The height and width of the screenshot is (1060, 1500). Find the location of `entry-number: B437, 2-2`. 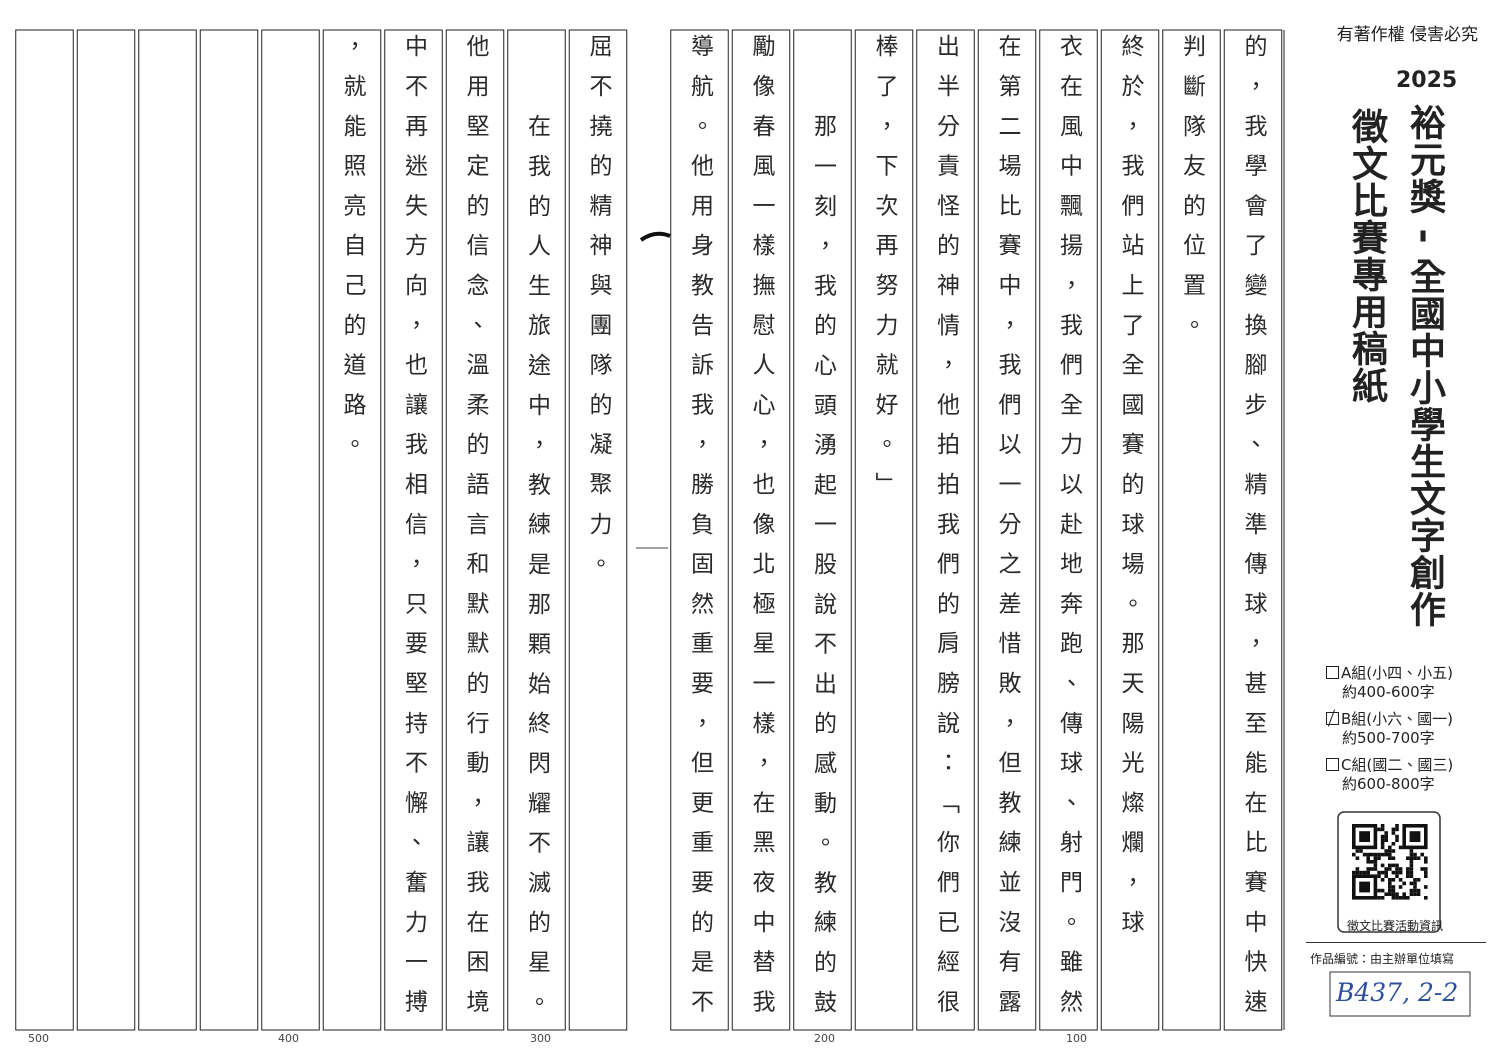

entry-number: B437, 2-2 is located at coordinates (1397, 992).